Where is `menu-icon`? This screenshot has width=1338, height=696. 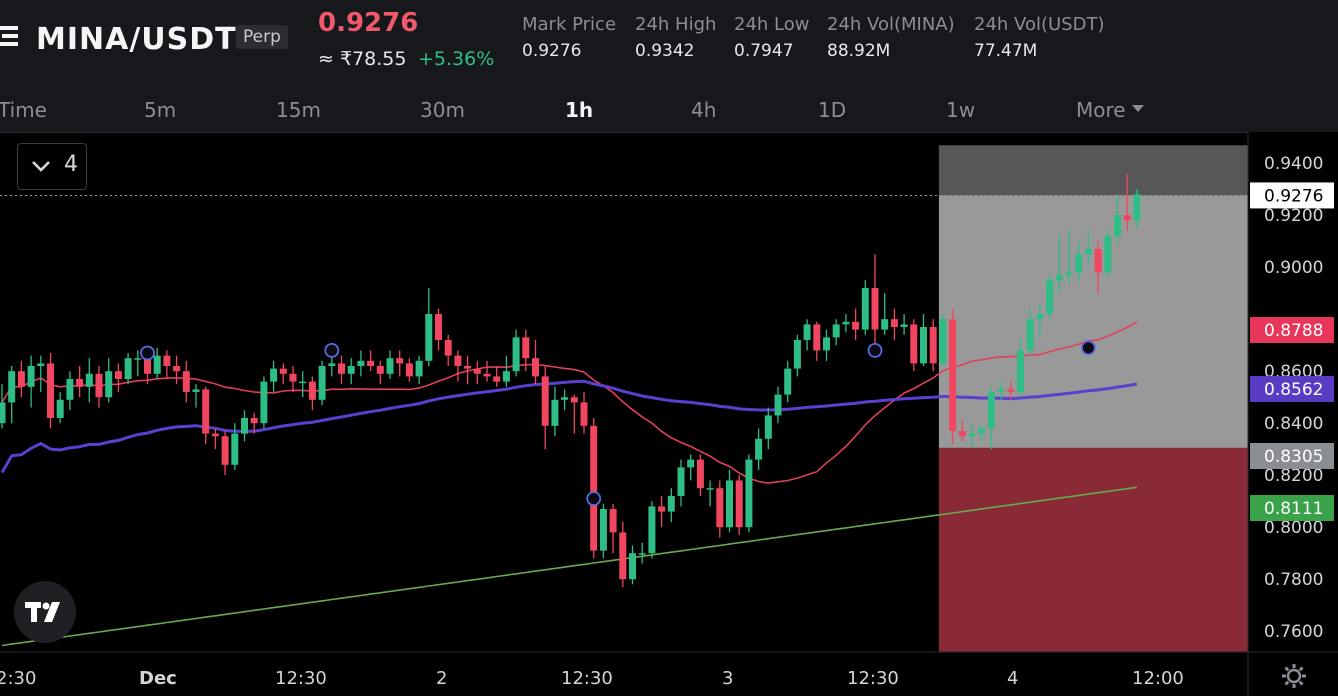 menu-icon is located at coordinates (9, 36).